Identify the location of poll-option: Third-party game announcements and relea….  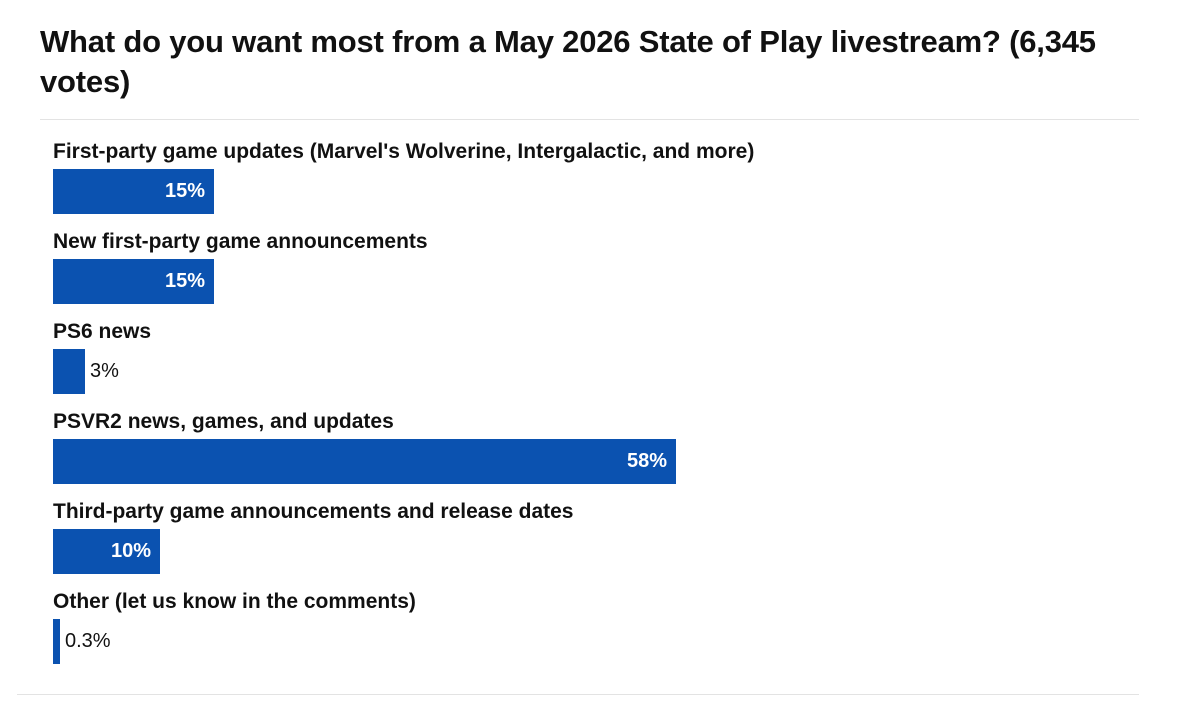
(593, 535).